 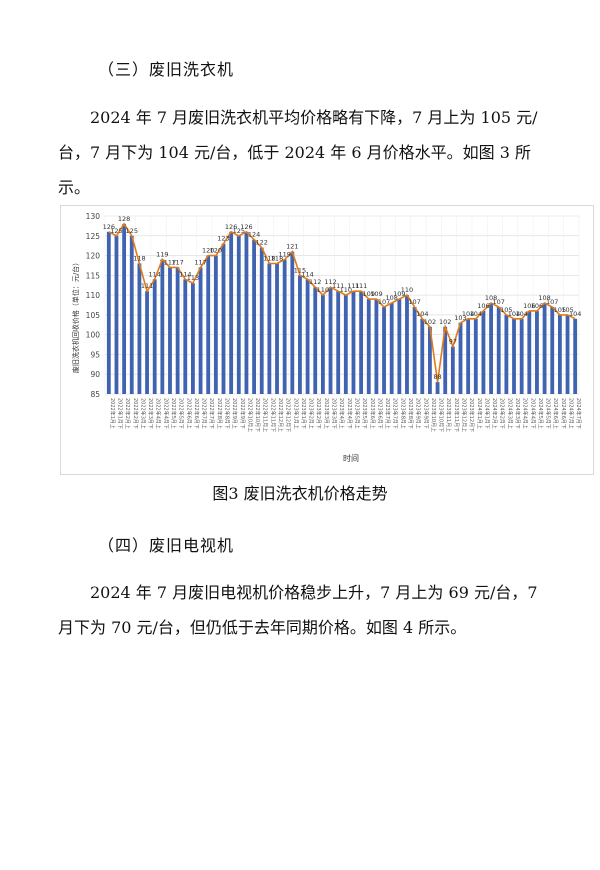 I want to click on x-tick-label: 2023年5月上, so click(x=356, y=413).